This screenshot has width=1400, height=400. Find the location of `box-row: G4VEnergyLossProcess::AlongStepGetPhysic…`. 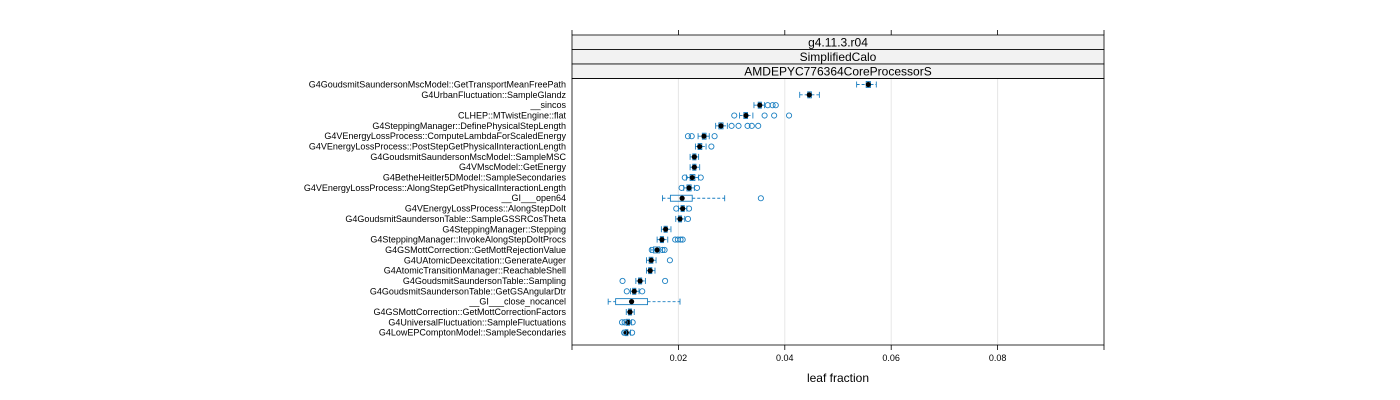

box-row: G4VEnergyLossProcess::AlongStepGetPhysic… is located at coordinates (502, 188).